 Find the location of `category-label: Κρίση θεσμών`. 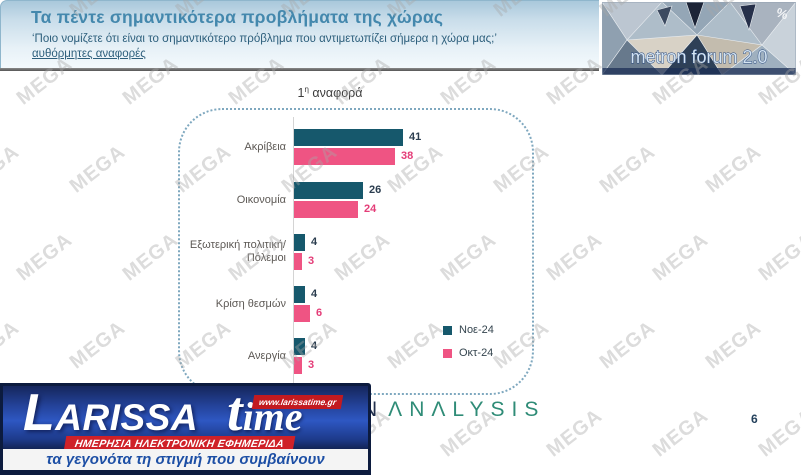

category-label: Κρίση θεσμών is located at coordinates (250, 303).